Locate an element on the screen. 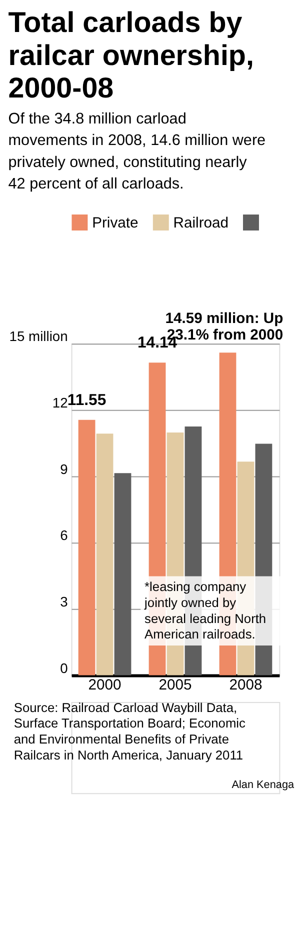 The height and width of the screenshot is (950, 300). y-tick-label: 9 is located at coordinates (64, 468).